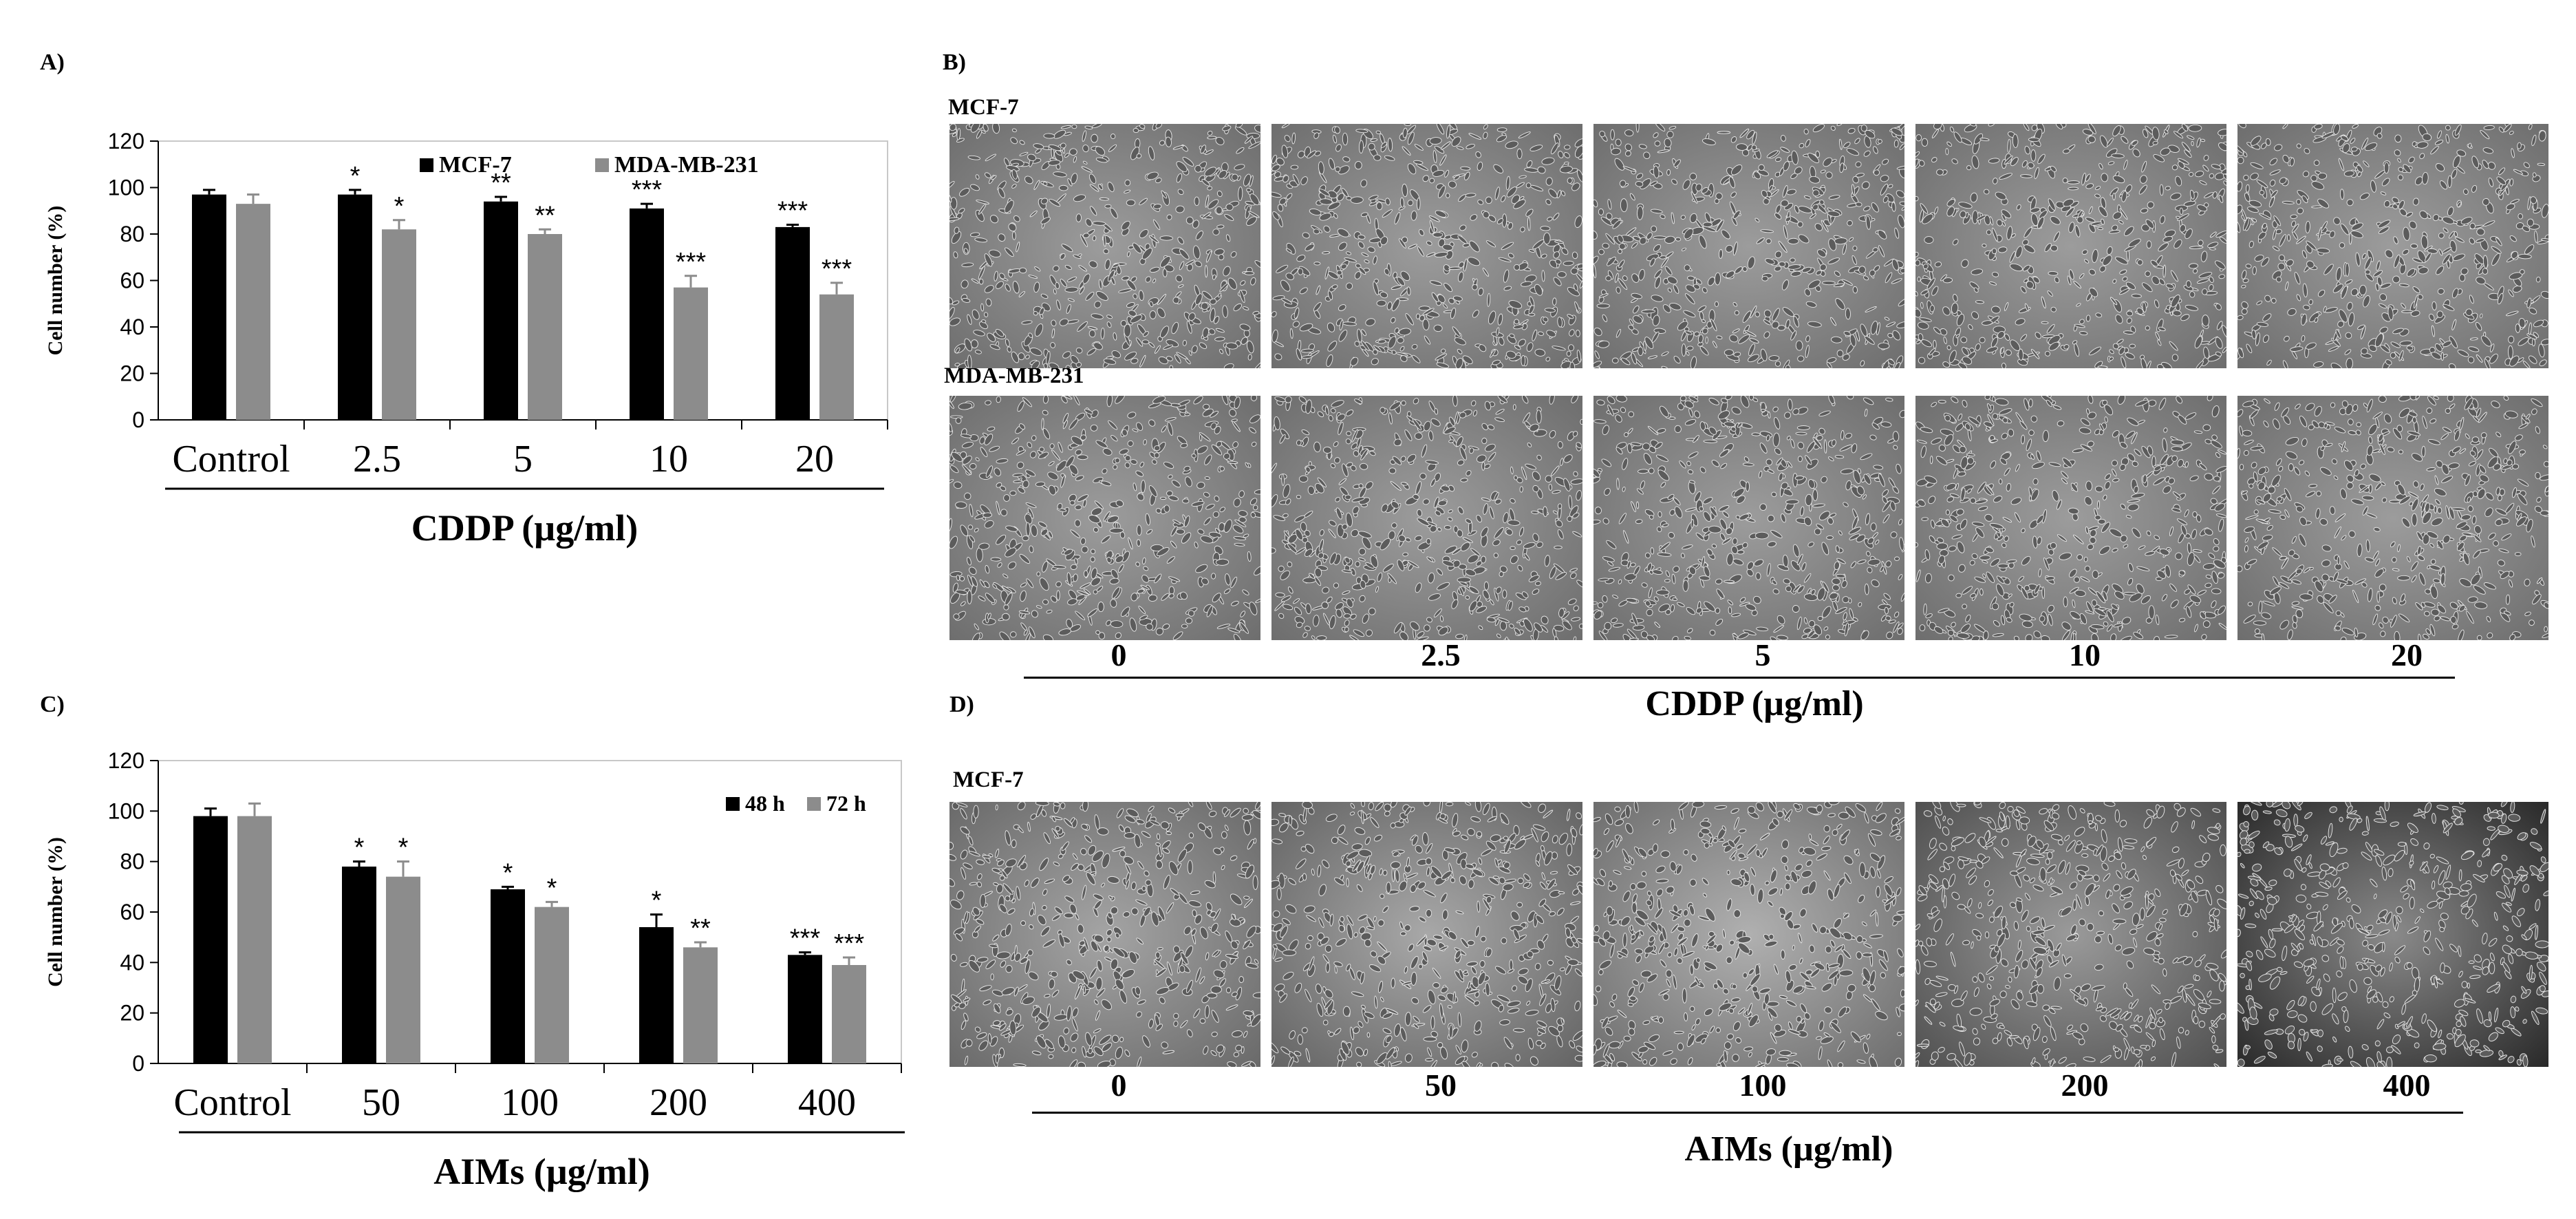 The image size is (2576, 1219). I want to click on panel-label-d: D), so click(962, 704).